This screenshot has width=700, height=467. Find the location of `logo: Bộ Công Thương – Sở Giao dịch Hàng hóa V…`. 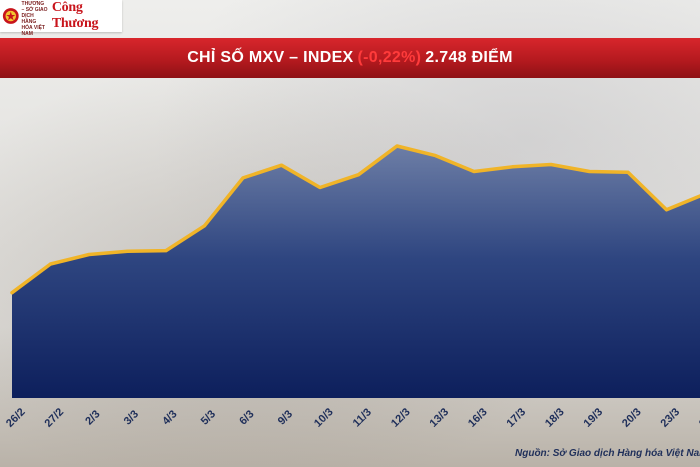

logo: Bộ Công Thương – Sở Giao dịch Hàng hóa V… is located at coordinates (61, 18).